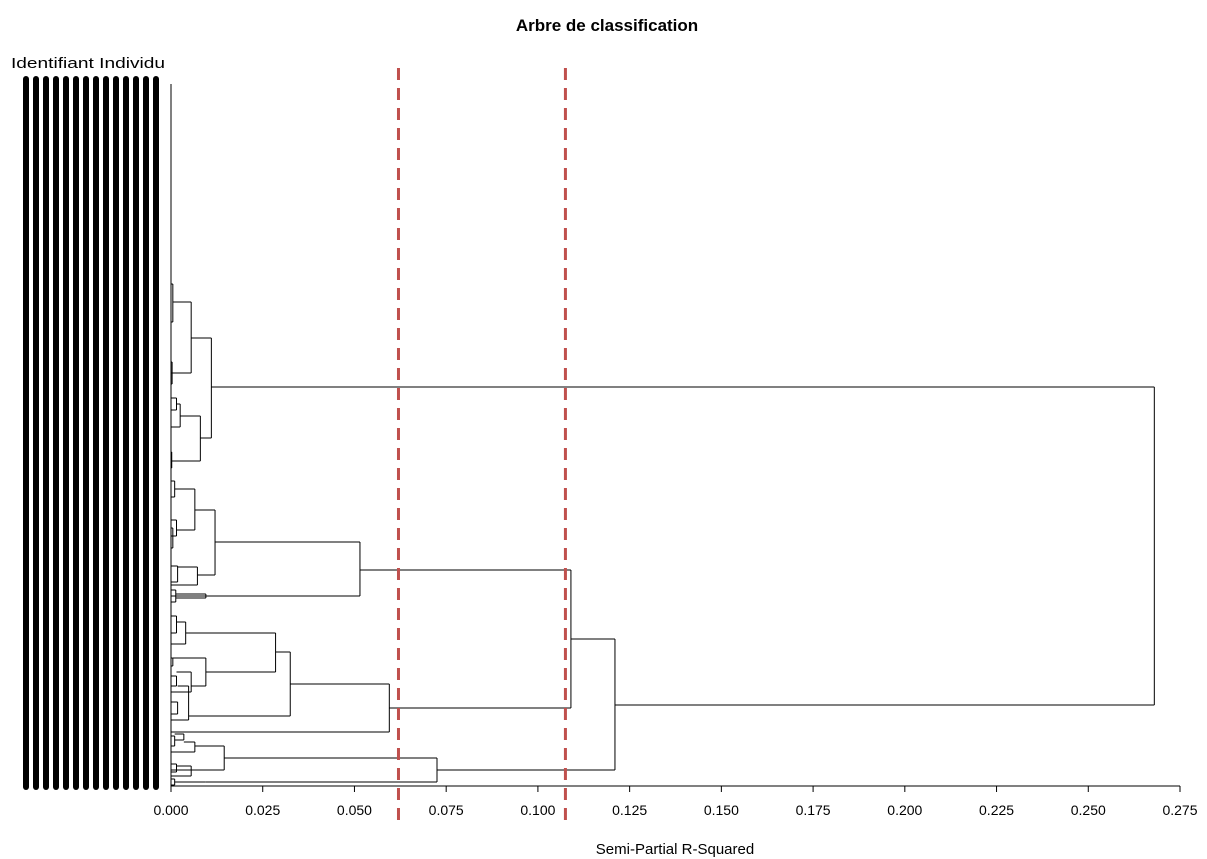  I want to click on x-tick-label: 0.225, so click(996, 810).